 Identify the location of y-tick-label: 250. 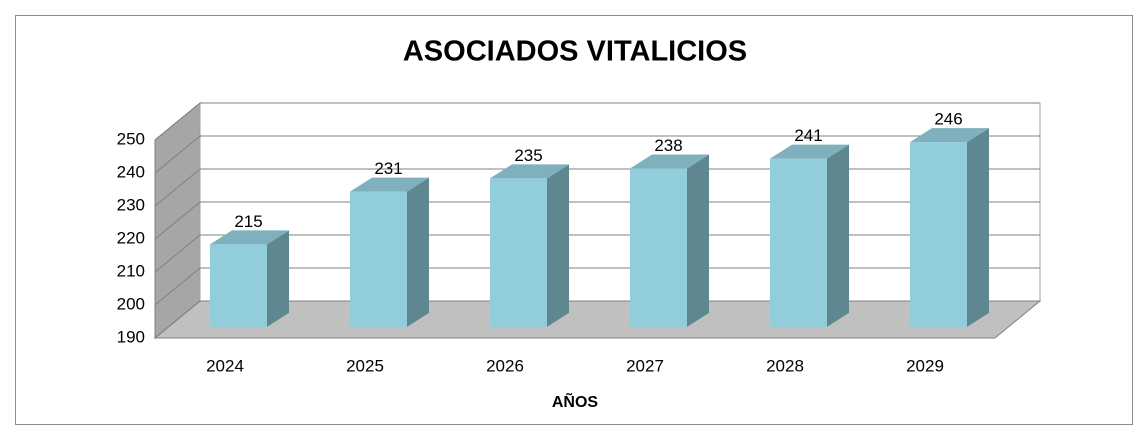
(131, 138).